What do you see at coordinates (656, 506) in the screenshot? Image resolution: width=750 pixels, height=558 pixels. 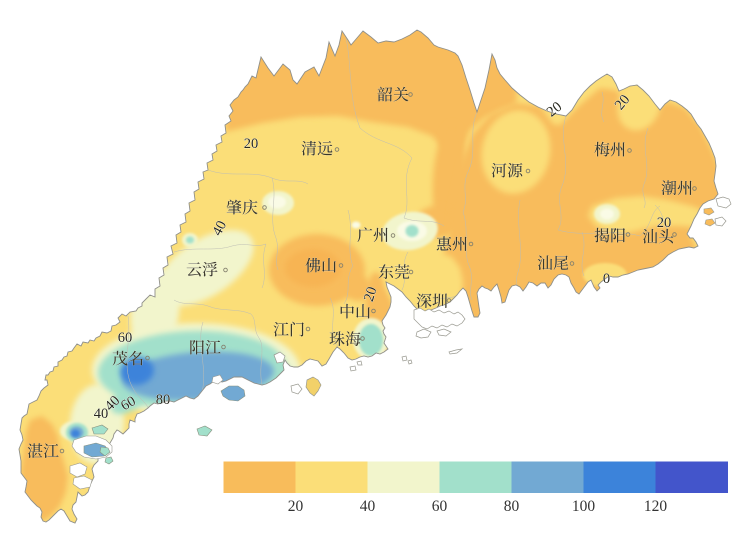 I see `svg-text: 120` at bounding box center [656, 506].